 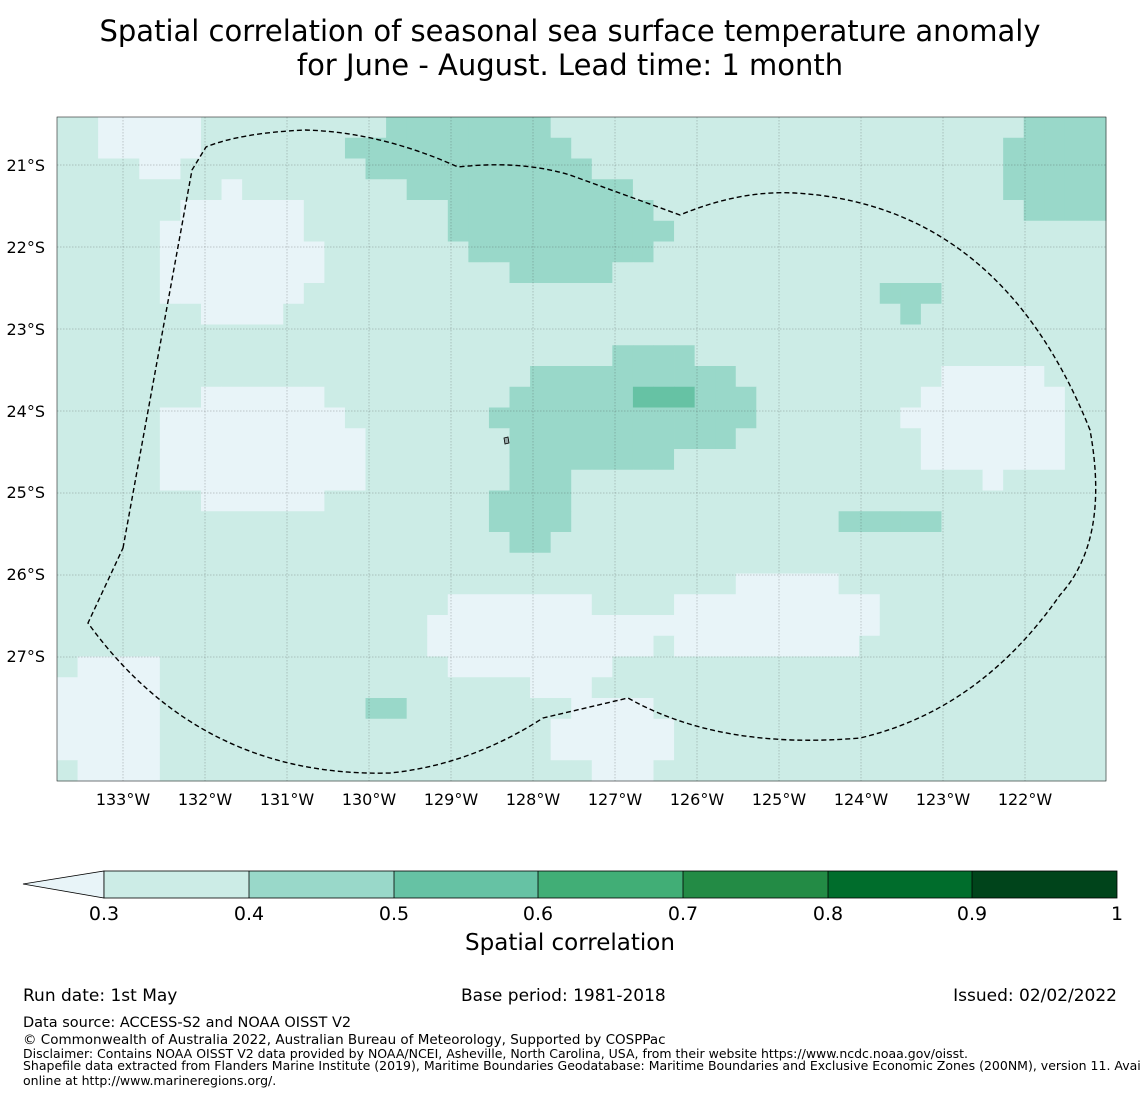 What do you see at coordinates (1117, 914) in the screenshot?
I see `colorbar-tick: 1` at bounding box center [1117, 914].